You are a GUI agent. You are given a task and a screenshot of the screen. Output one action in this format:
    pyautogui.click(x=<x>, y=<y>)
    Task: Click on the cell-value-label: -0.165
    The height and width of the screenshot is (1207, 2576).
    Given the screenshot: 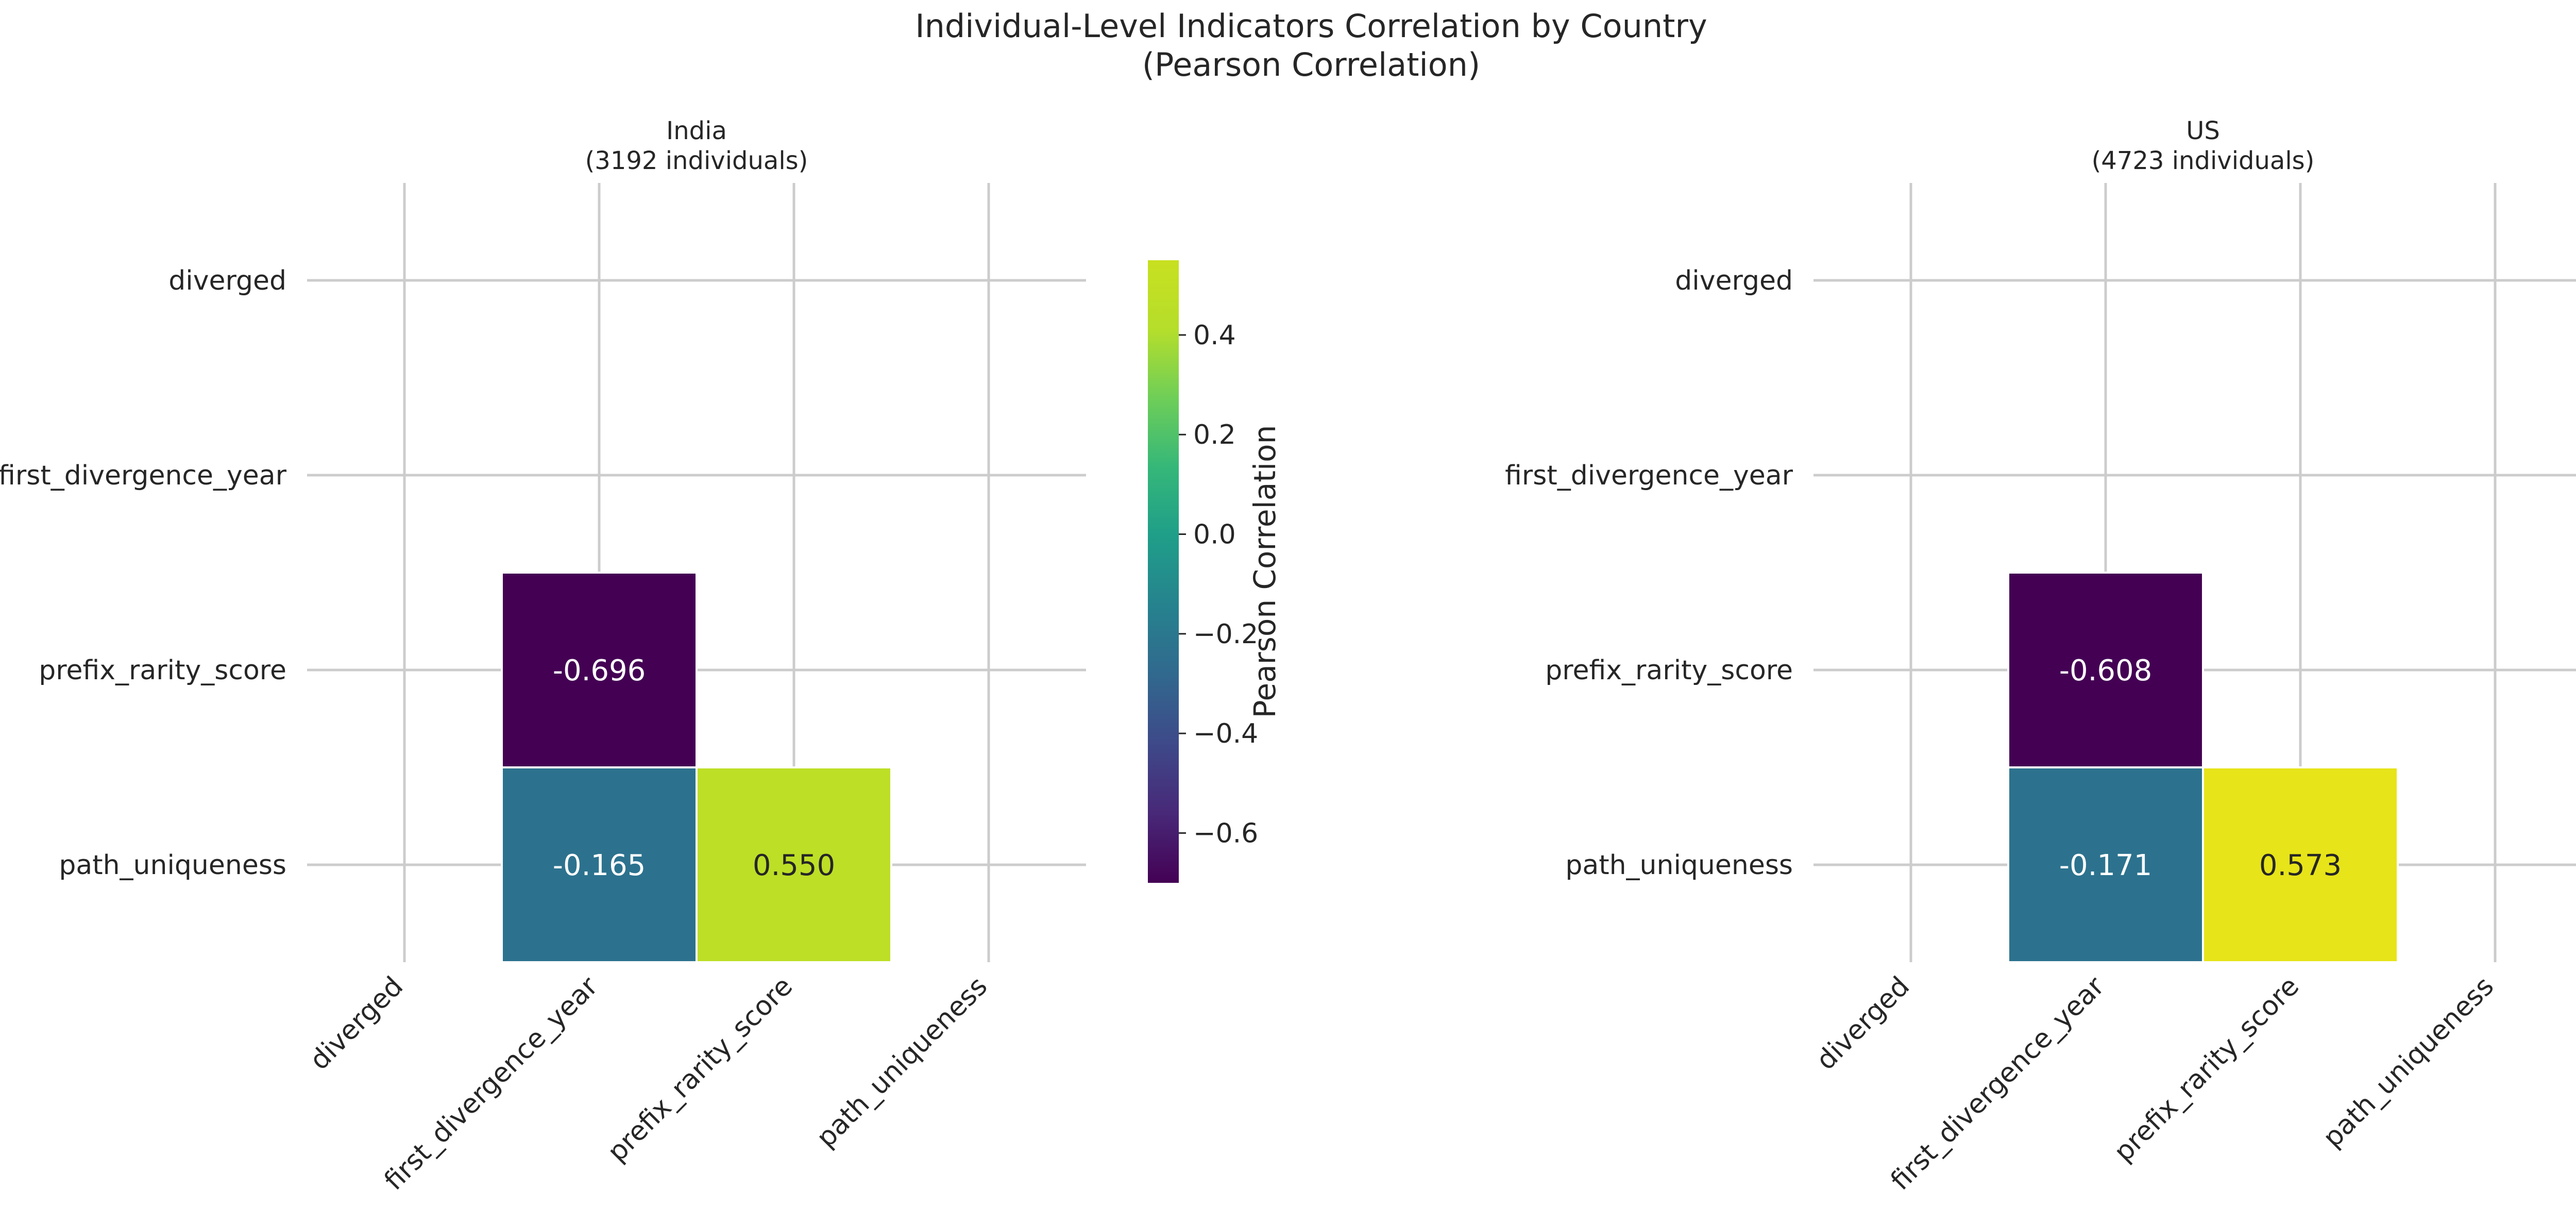 What is the action you would take?
    pyautogui.click(x=600, y=865)
    